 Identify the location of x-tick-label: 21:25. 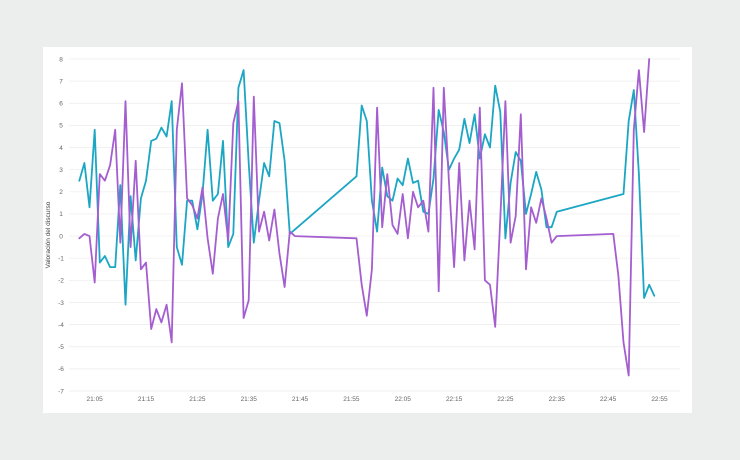
(197, 399).